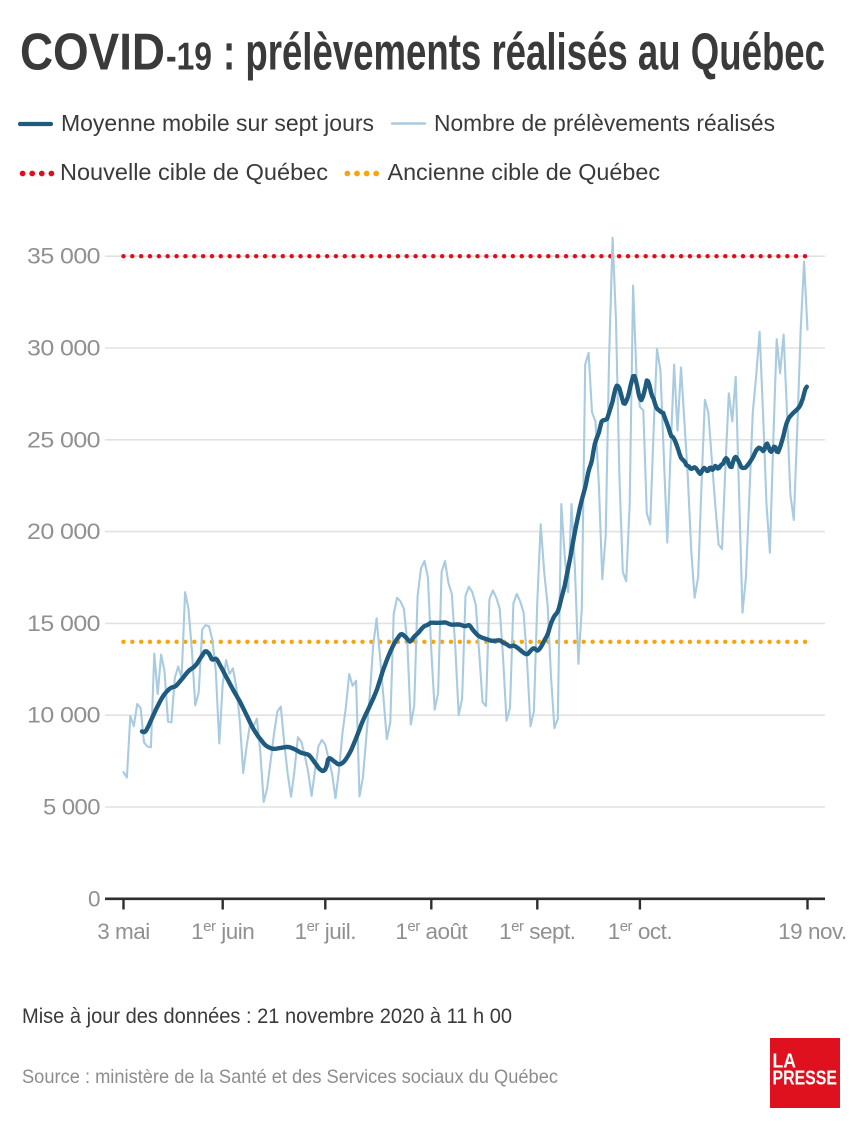 Image resolution: width=860 pixels, height=1140 pixels. Describe the element at coordinates (63, 256) in the screenshot. I see `svg-text: 35 000` at that location.